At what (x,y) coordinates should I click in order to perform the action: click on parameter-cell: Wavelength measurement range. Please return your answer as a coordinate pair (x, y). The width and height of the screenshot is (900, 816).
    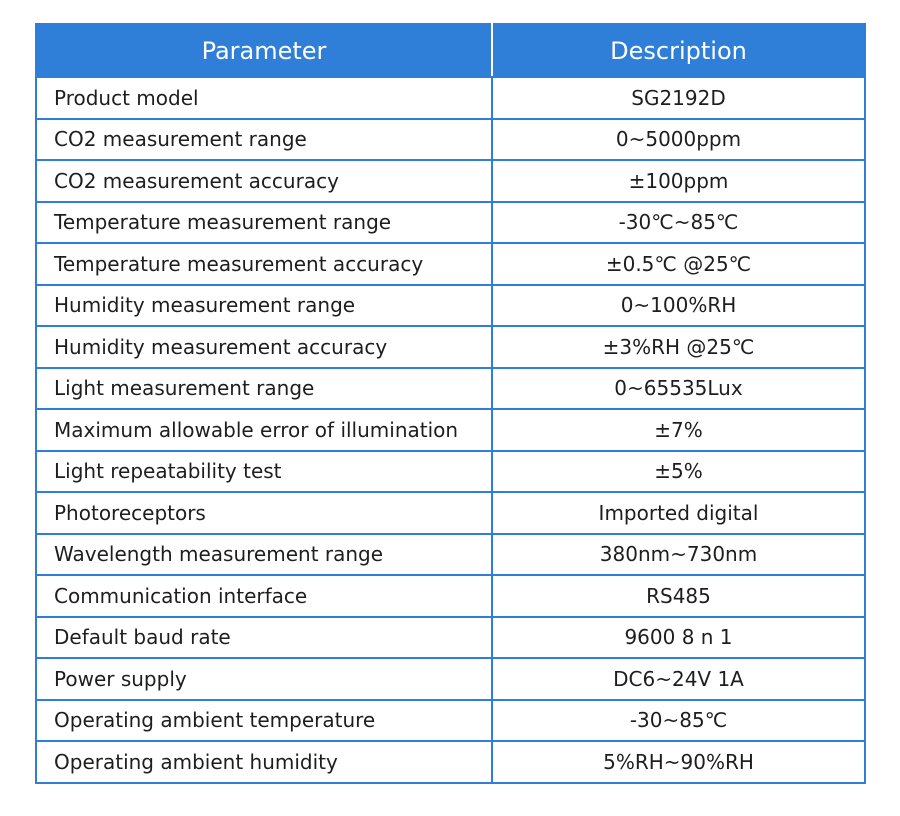
    Looking at the image, I should click on (264, 554).